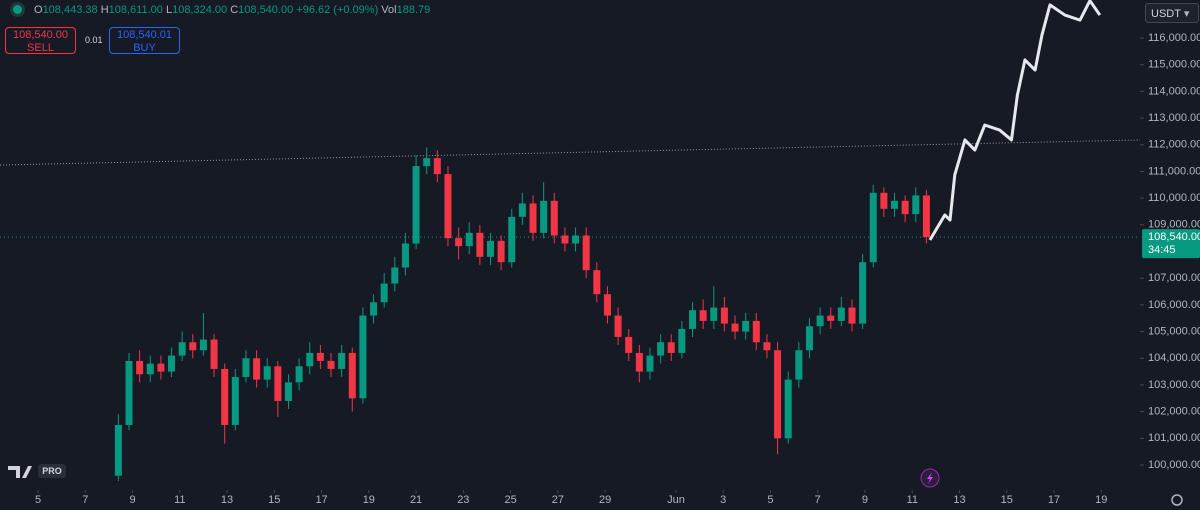  What do you see at coordinates (1174, 465) in the screenshot?
I see `y-tick-label: 100,000.00` at bounding box center [1174, 465].